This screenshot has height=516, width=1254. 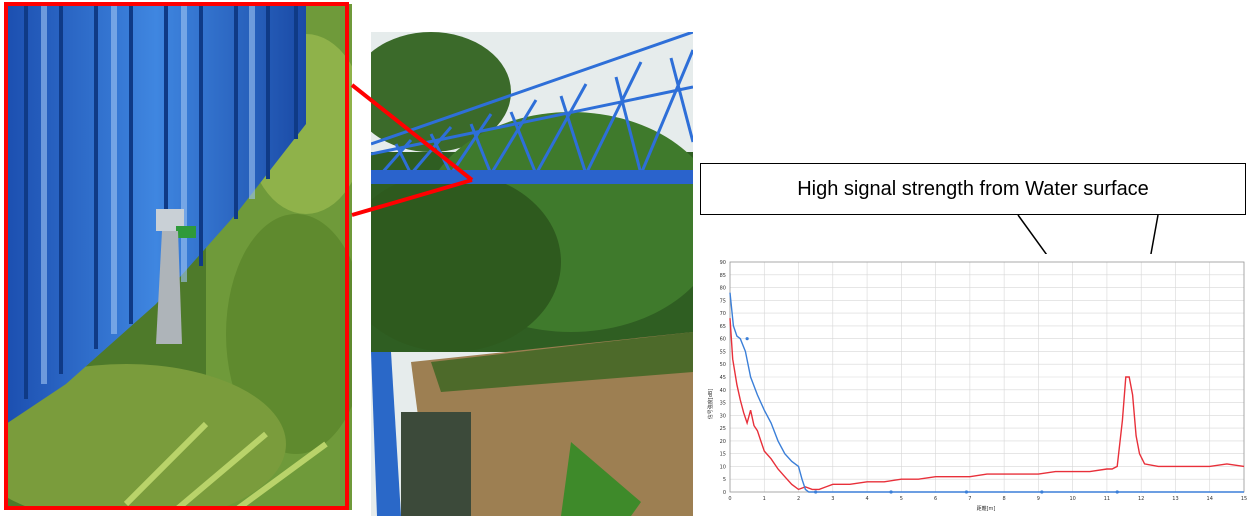 I want to click on y-tick-label: 20, so click(x=723, y=442).